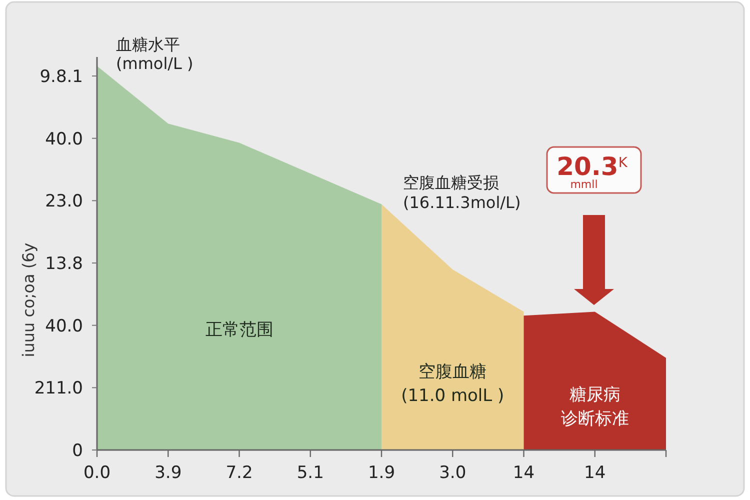 Image resolution: width=750 pixels, height=500 pixels. Describe the element at coordinates (452, 384) in the screenshot. I see `series-label: 空腹血糖 (11.0 molL )` at that location.